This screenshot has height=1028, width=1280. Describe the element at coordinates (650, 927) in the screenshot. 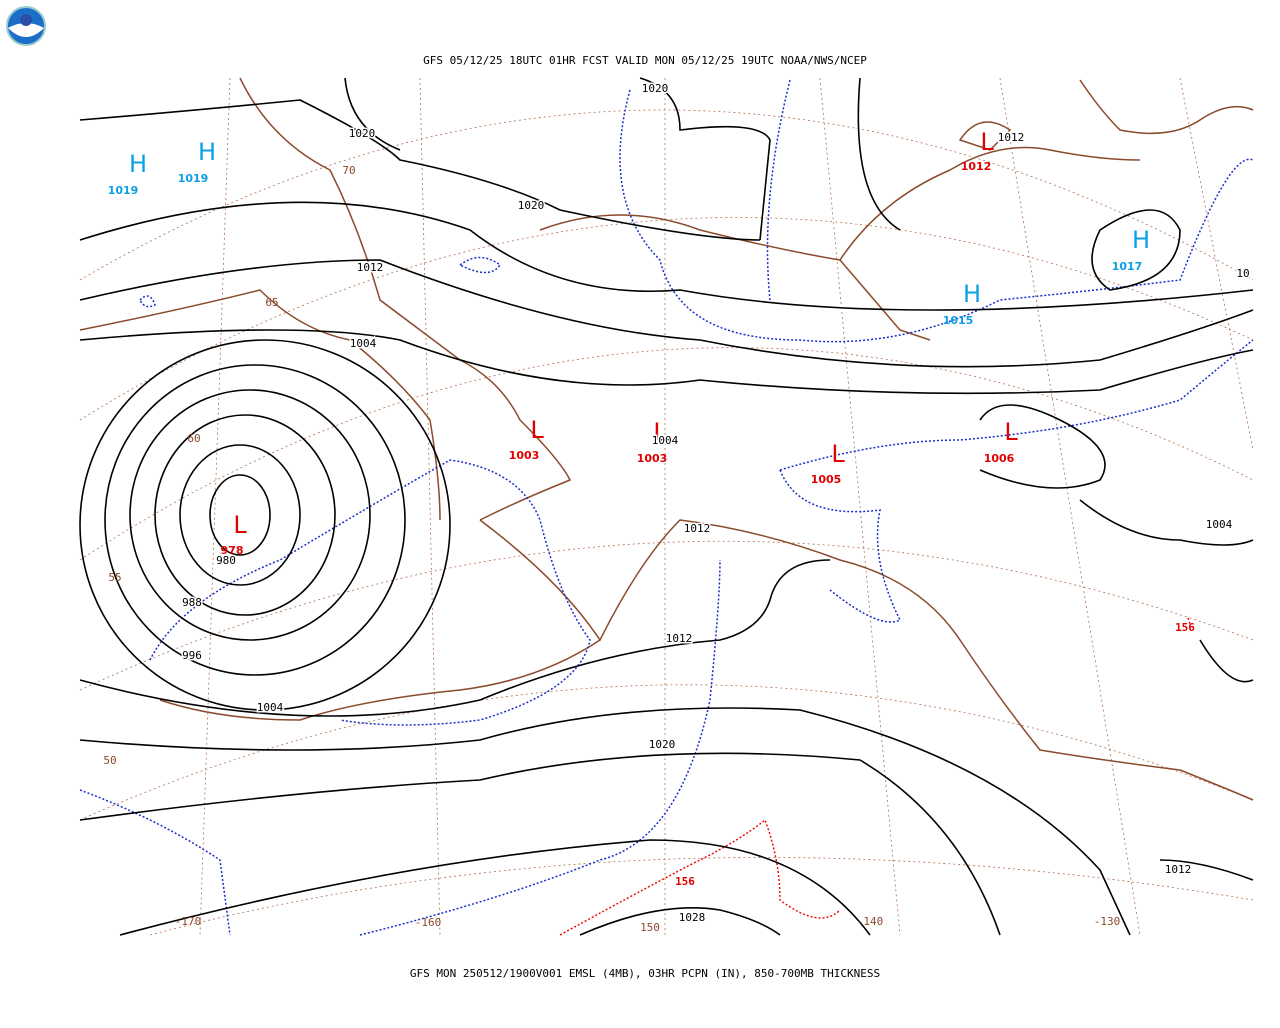

I see `graticule-label: 150` at that location.